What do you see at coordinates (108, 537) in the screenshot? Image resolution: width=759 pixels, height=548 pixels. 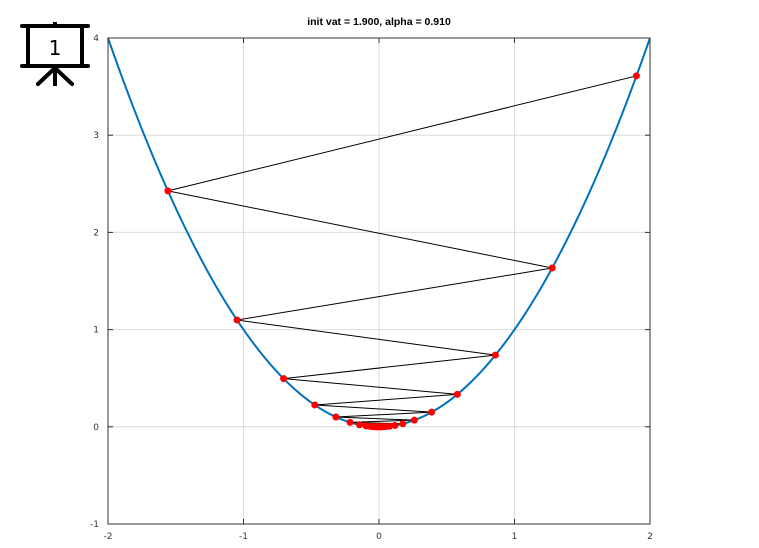 I see `x-tick-label: -2` at bounding box center [108, 537].